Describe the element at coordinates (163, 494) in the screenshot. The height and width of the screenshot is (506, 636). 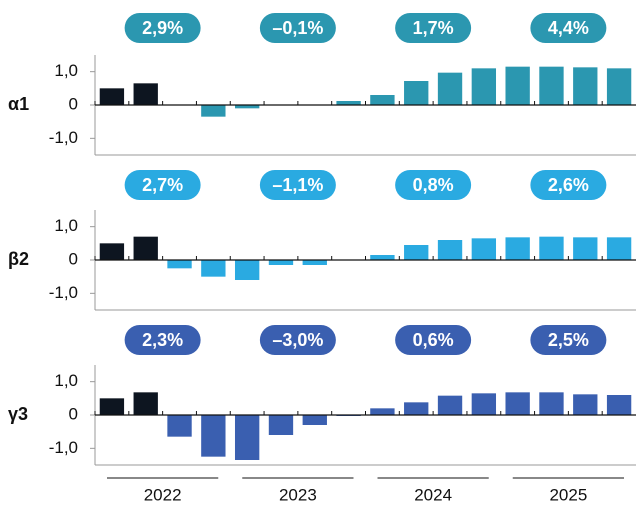
I see `year-label: 2022` at that location.